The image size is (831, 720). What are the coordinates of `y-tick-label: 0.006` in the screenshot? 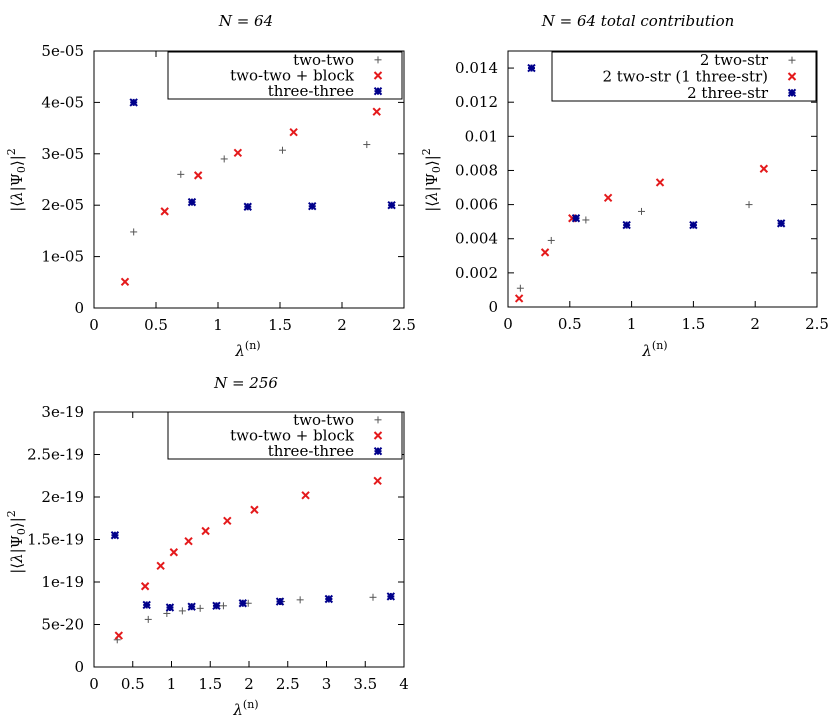 It's located at (476, 205).